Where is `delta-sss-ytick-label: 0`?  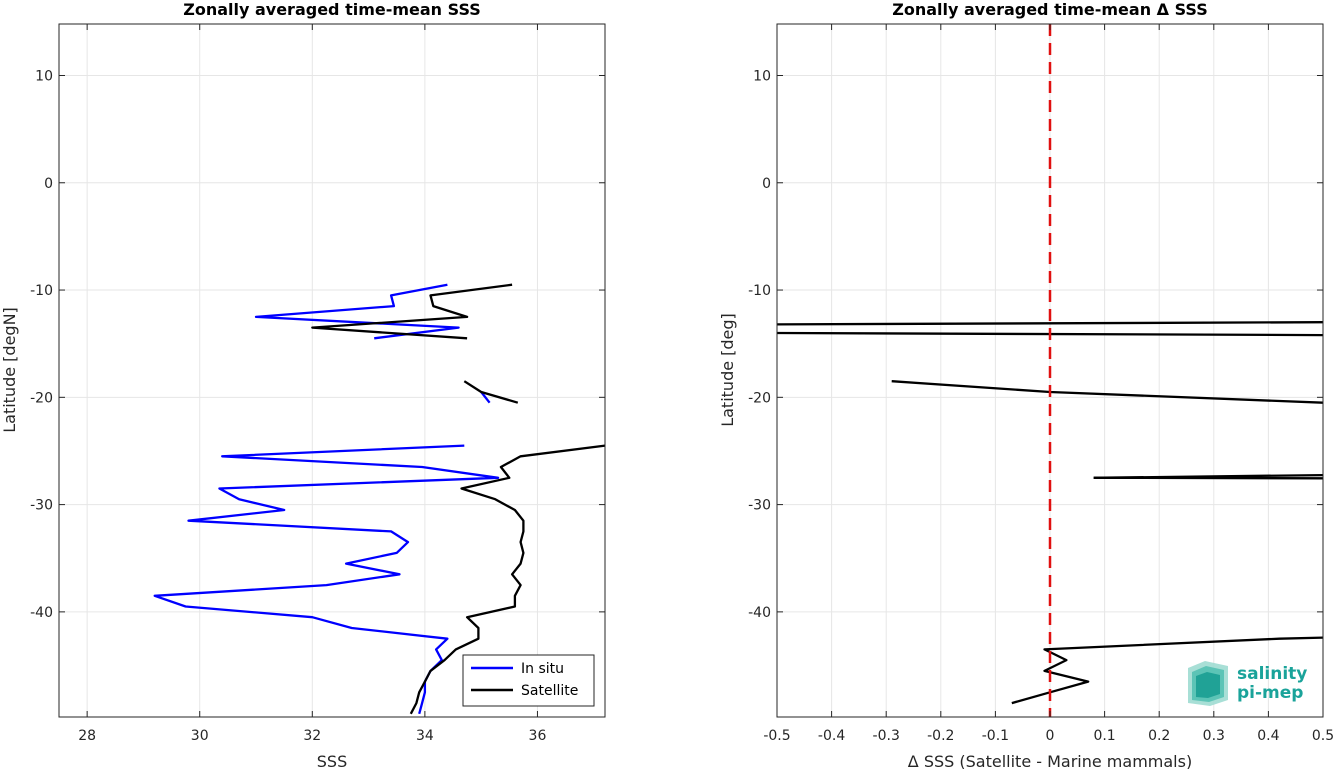 delta-sss-ytick-label: 0 is located at coordinates (766, 184).